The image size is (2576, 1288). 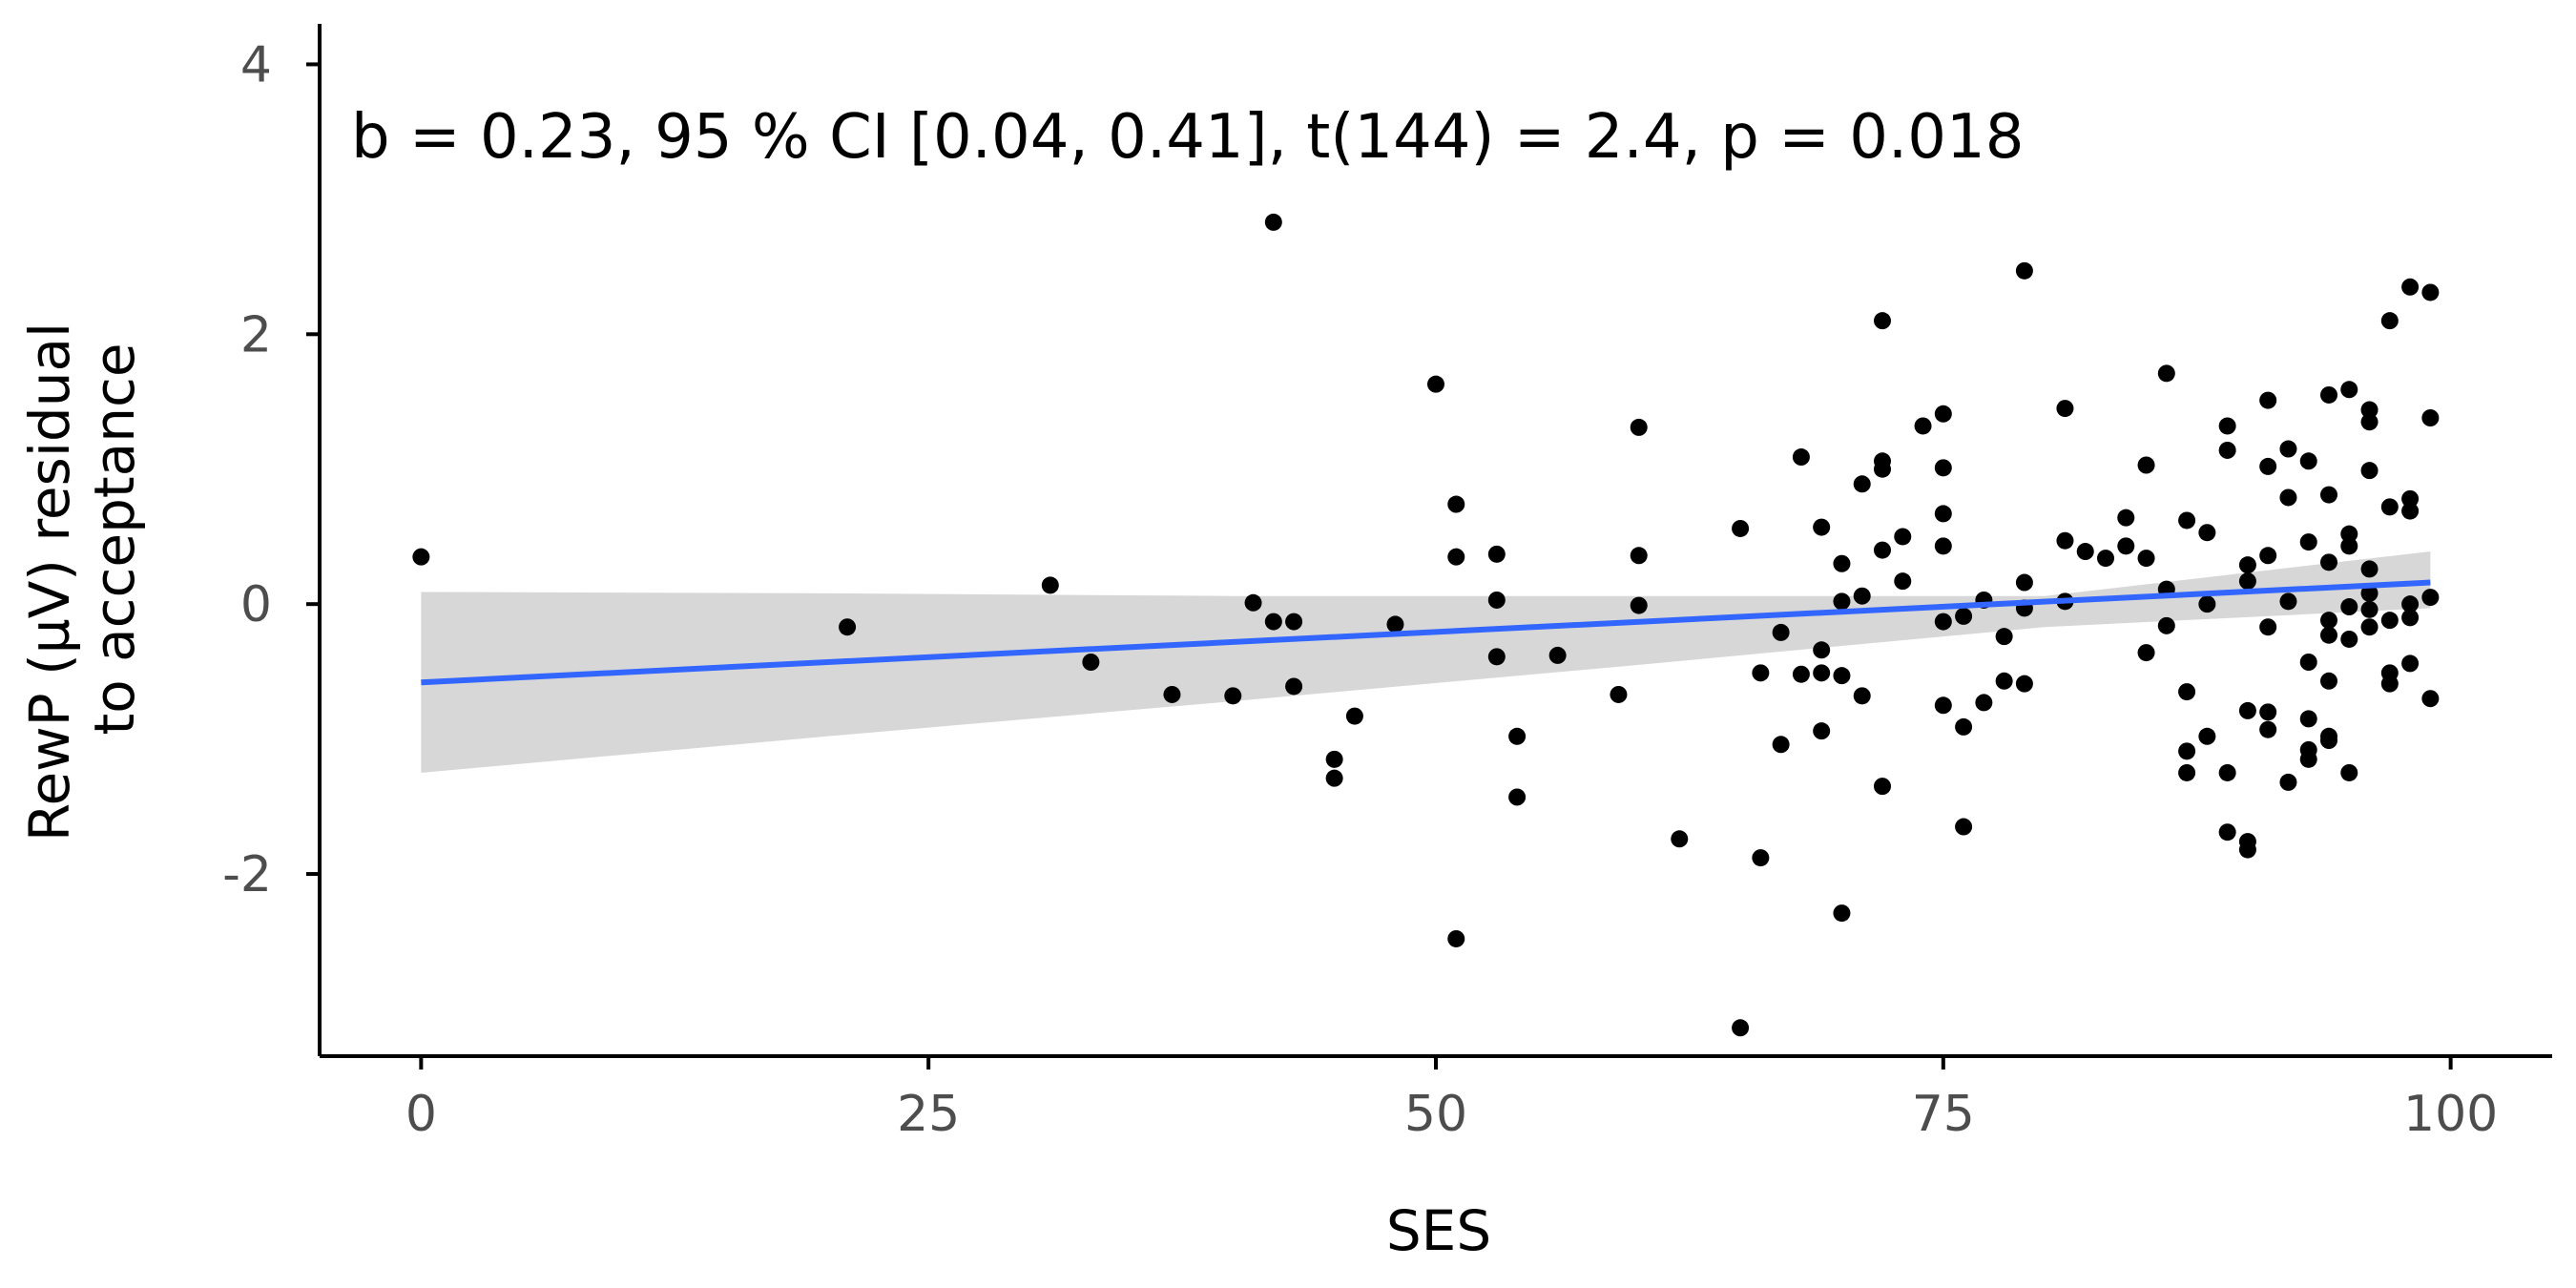 What do you see at coordinates (928, 1114) in the screenshot?
I see `x-tick-label: 25` at bounding box center [928, 1114].